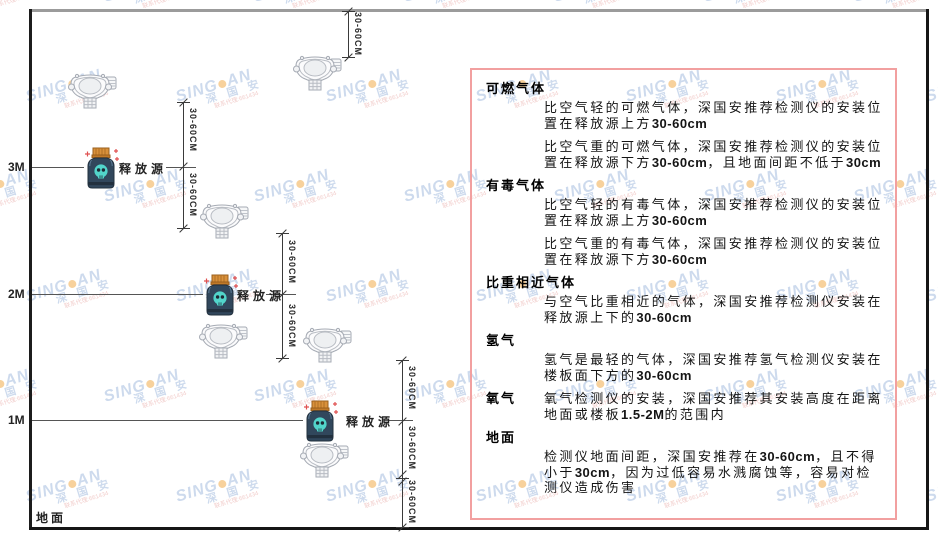 The width and height of the screenshot is (938, 541). What do you see at coordinates (516, 185) in the screenshot?
I see `section-heading: 有毒气体` at bounding box center [516, 185].